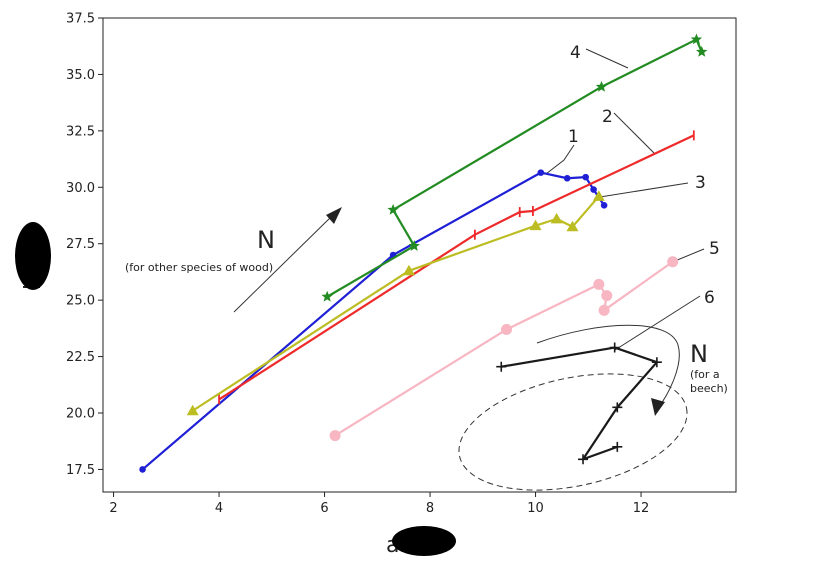 The height and width of the screenshot is (564, 816). What do you see at coordinates (80, 470) in the screenshot?
I see `y-tick-label: 17.5` at bounding box center [80, 470].